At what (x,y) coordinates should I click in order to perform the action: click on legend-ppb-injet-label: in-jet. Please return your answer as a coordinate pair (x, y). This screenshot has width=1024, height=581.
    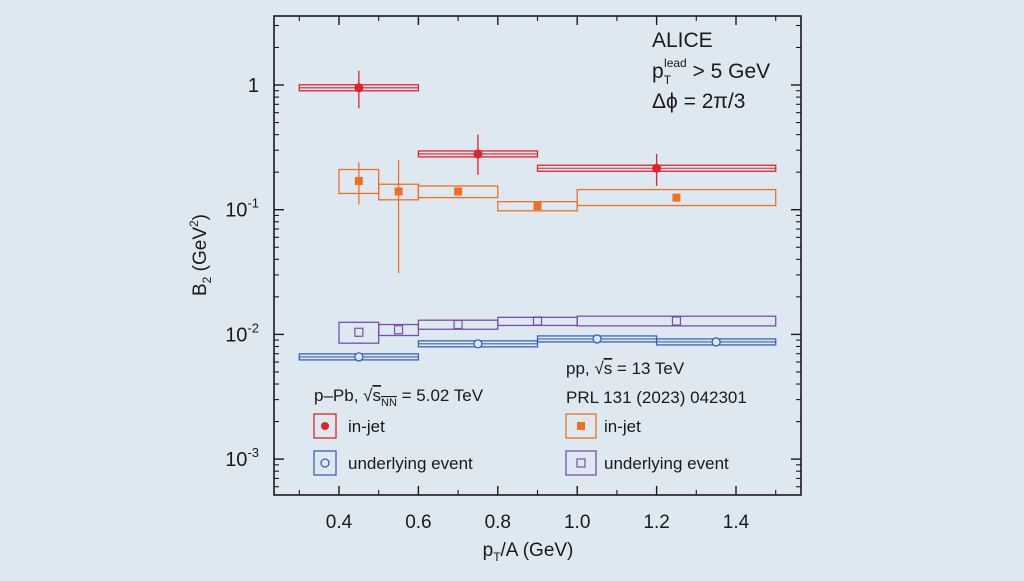
    Looking at the image, I should click on (366, 426).